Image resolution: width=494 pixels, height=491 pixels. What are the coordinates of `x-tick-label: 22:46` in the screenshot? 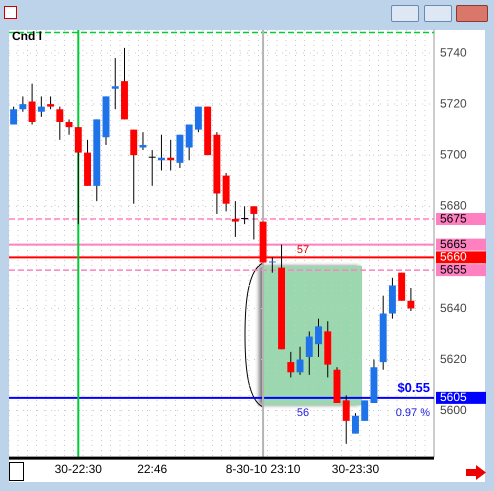 It's located at (152, 469).